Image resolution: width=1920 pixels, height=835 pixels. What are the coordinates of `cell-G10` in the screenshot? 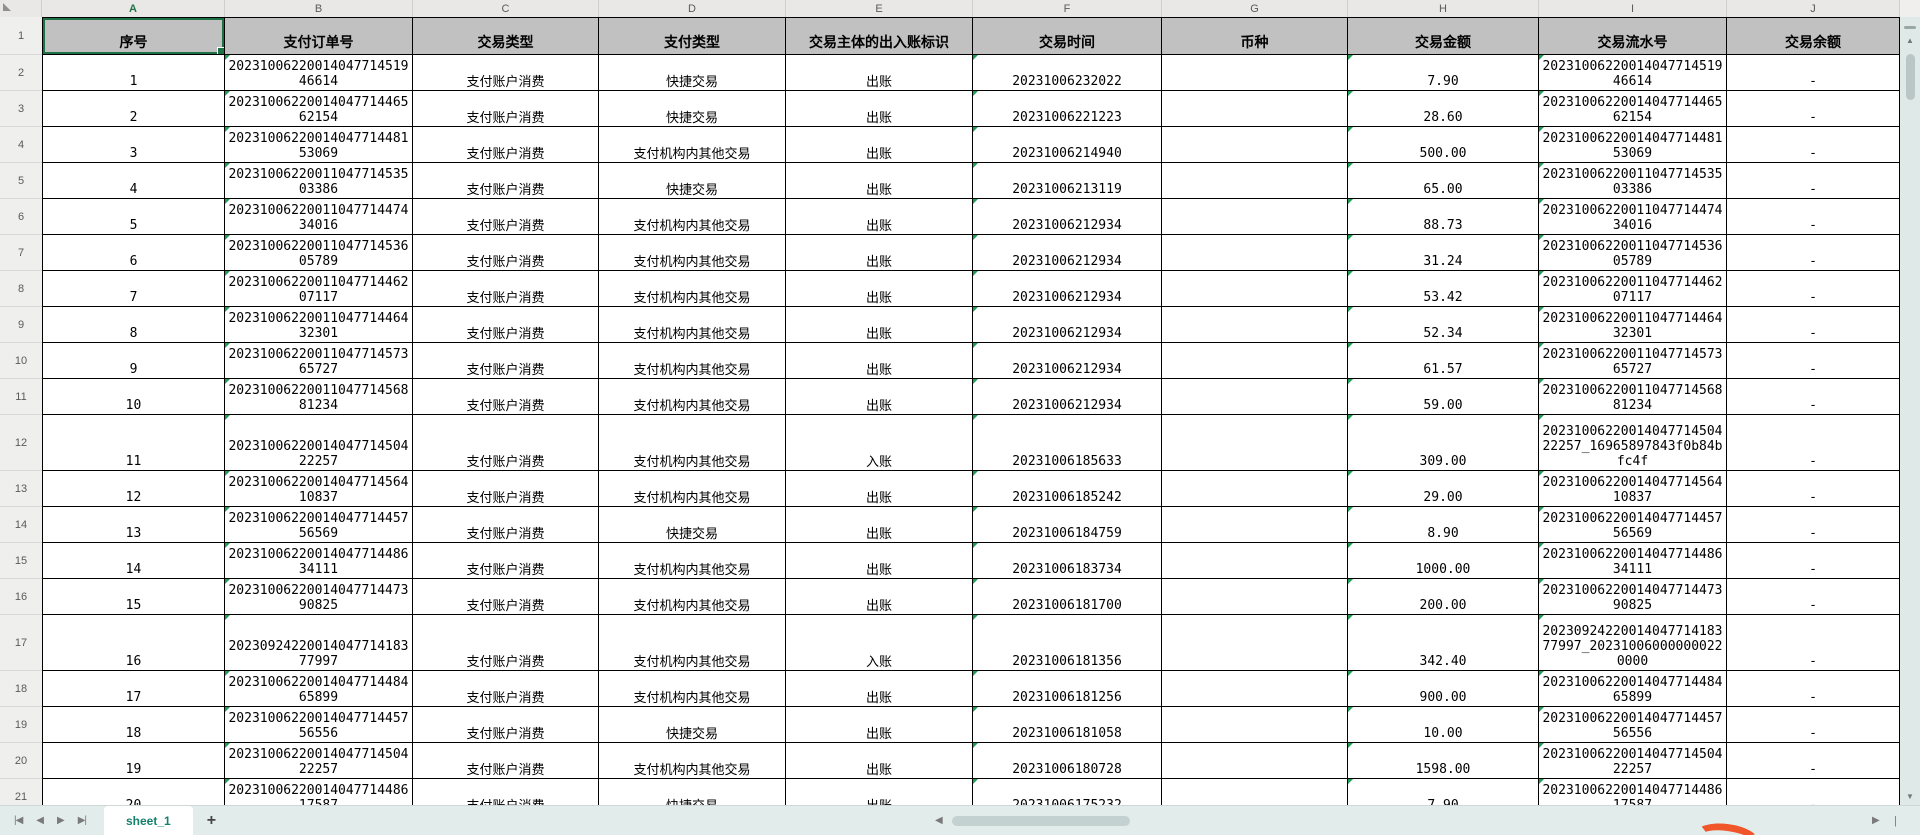 It's located at (1255, 361).